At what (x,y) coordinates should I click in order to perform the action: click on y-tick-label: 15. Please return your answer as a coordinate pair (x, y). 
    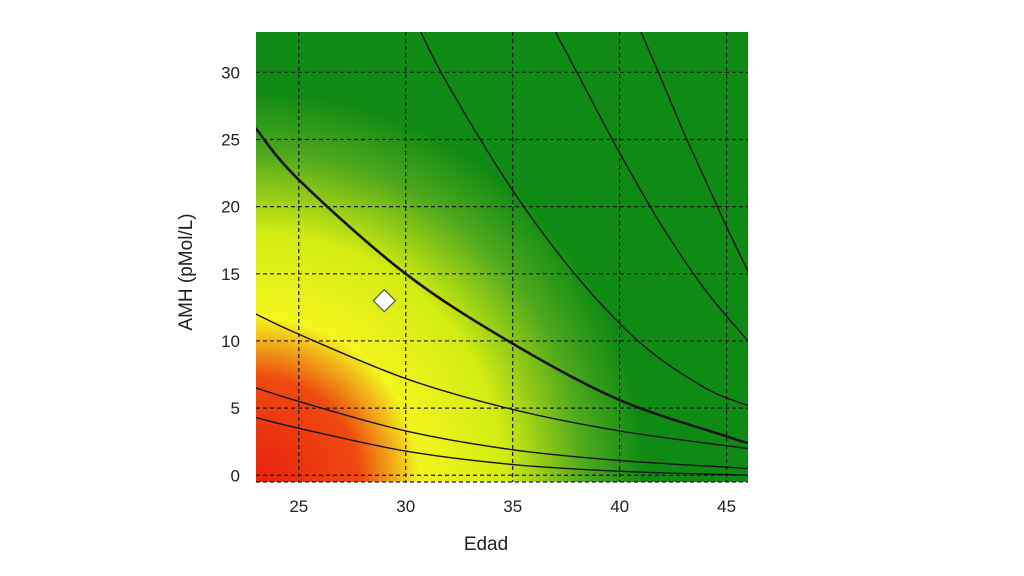
    Looking at the image, I should click on (230, 274).